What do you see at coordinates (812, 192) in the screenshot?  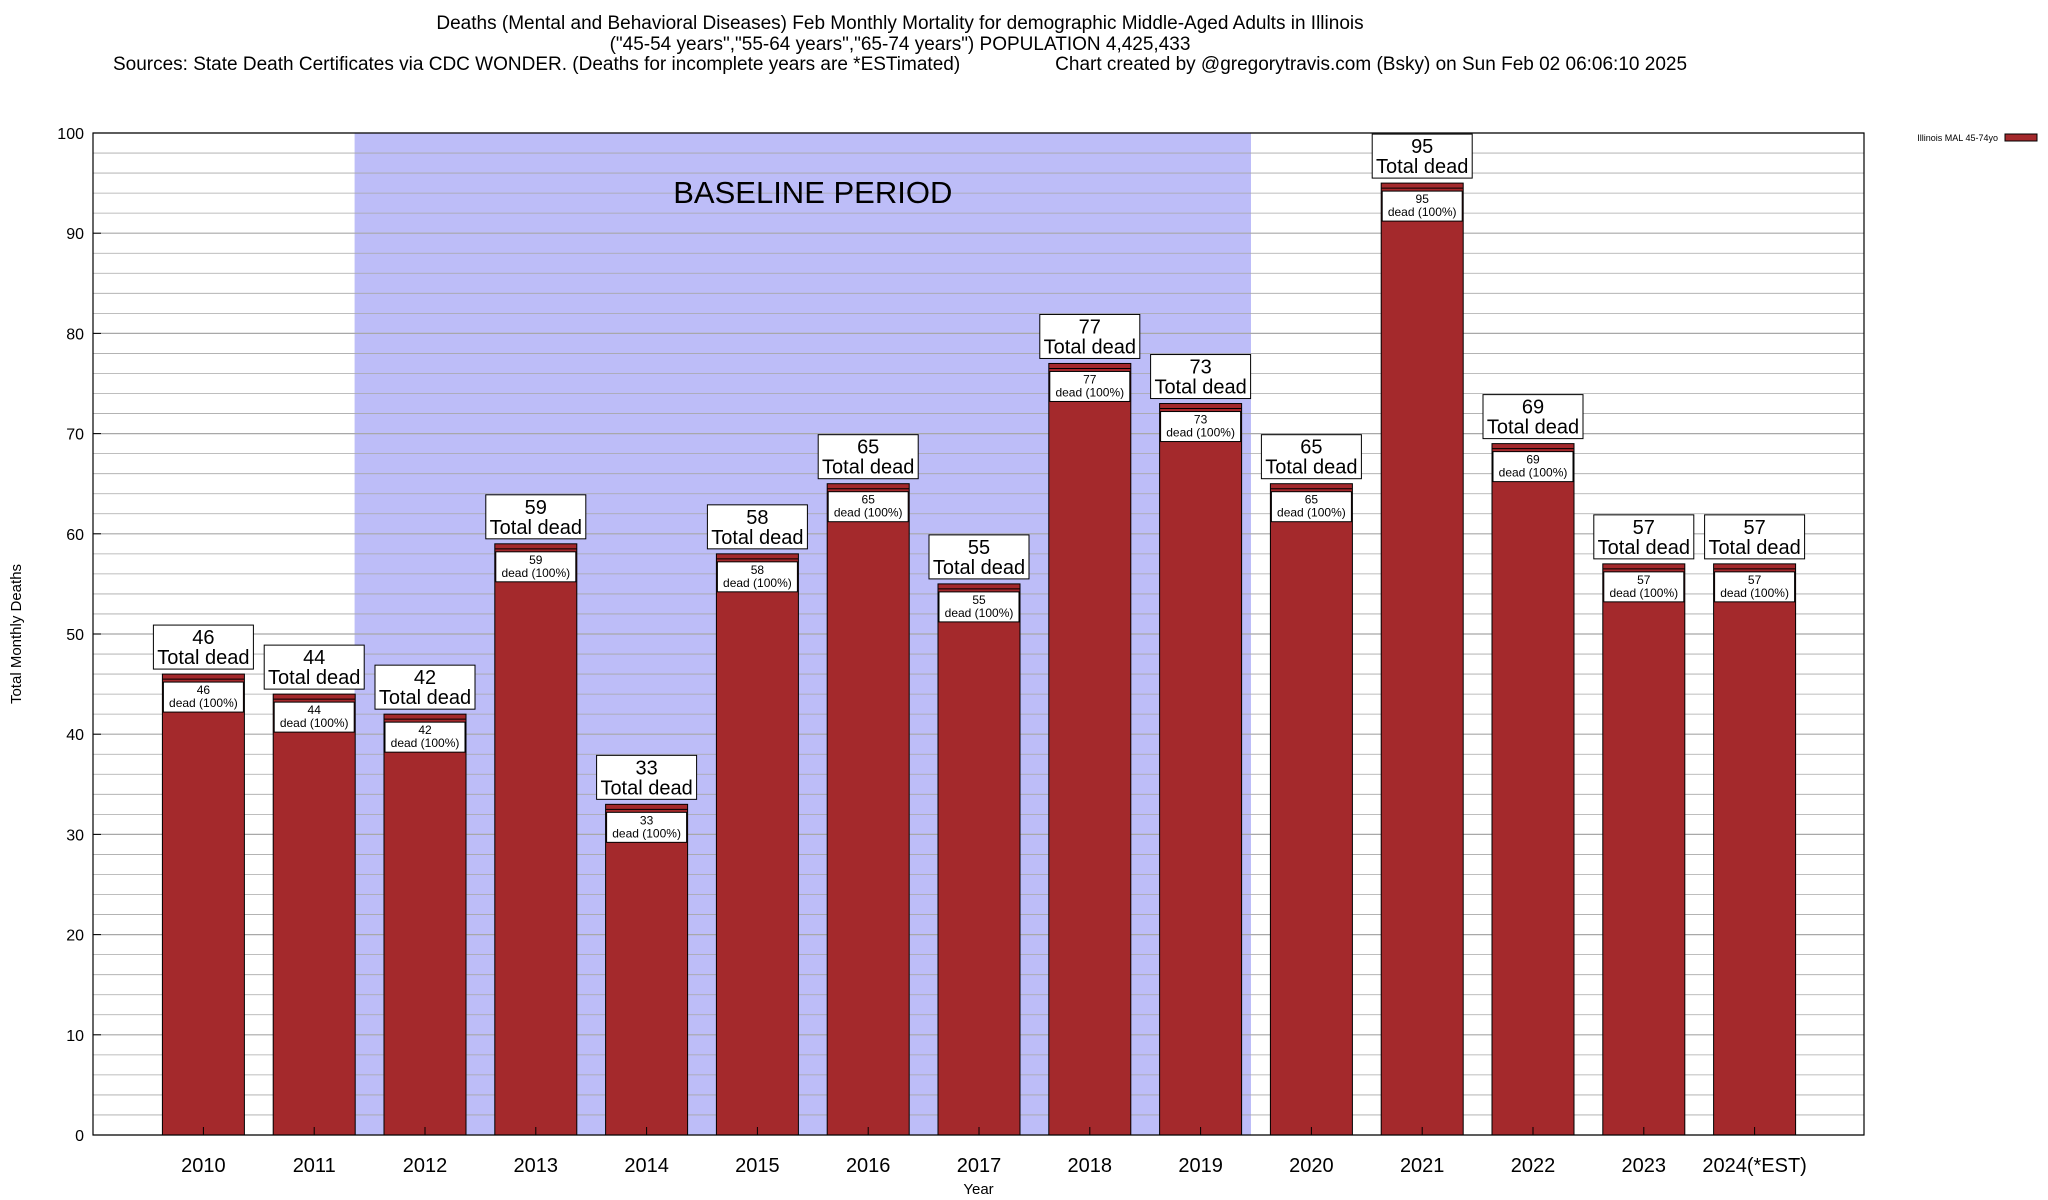 I see `baseline-period-label: BASELINE PERIOD` at bounding box center [812, 192].